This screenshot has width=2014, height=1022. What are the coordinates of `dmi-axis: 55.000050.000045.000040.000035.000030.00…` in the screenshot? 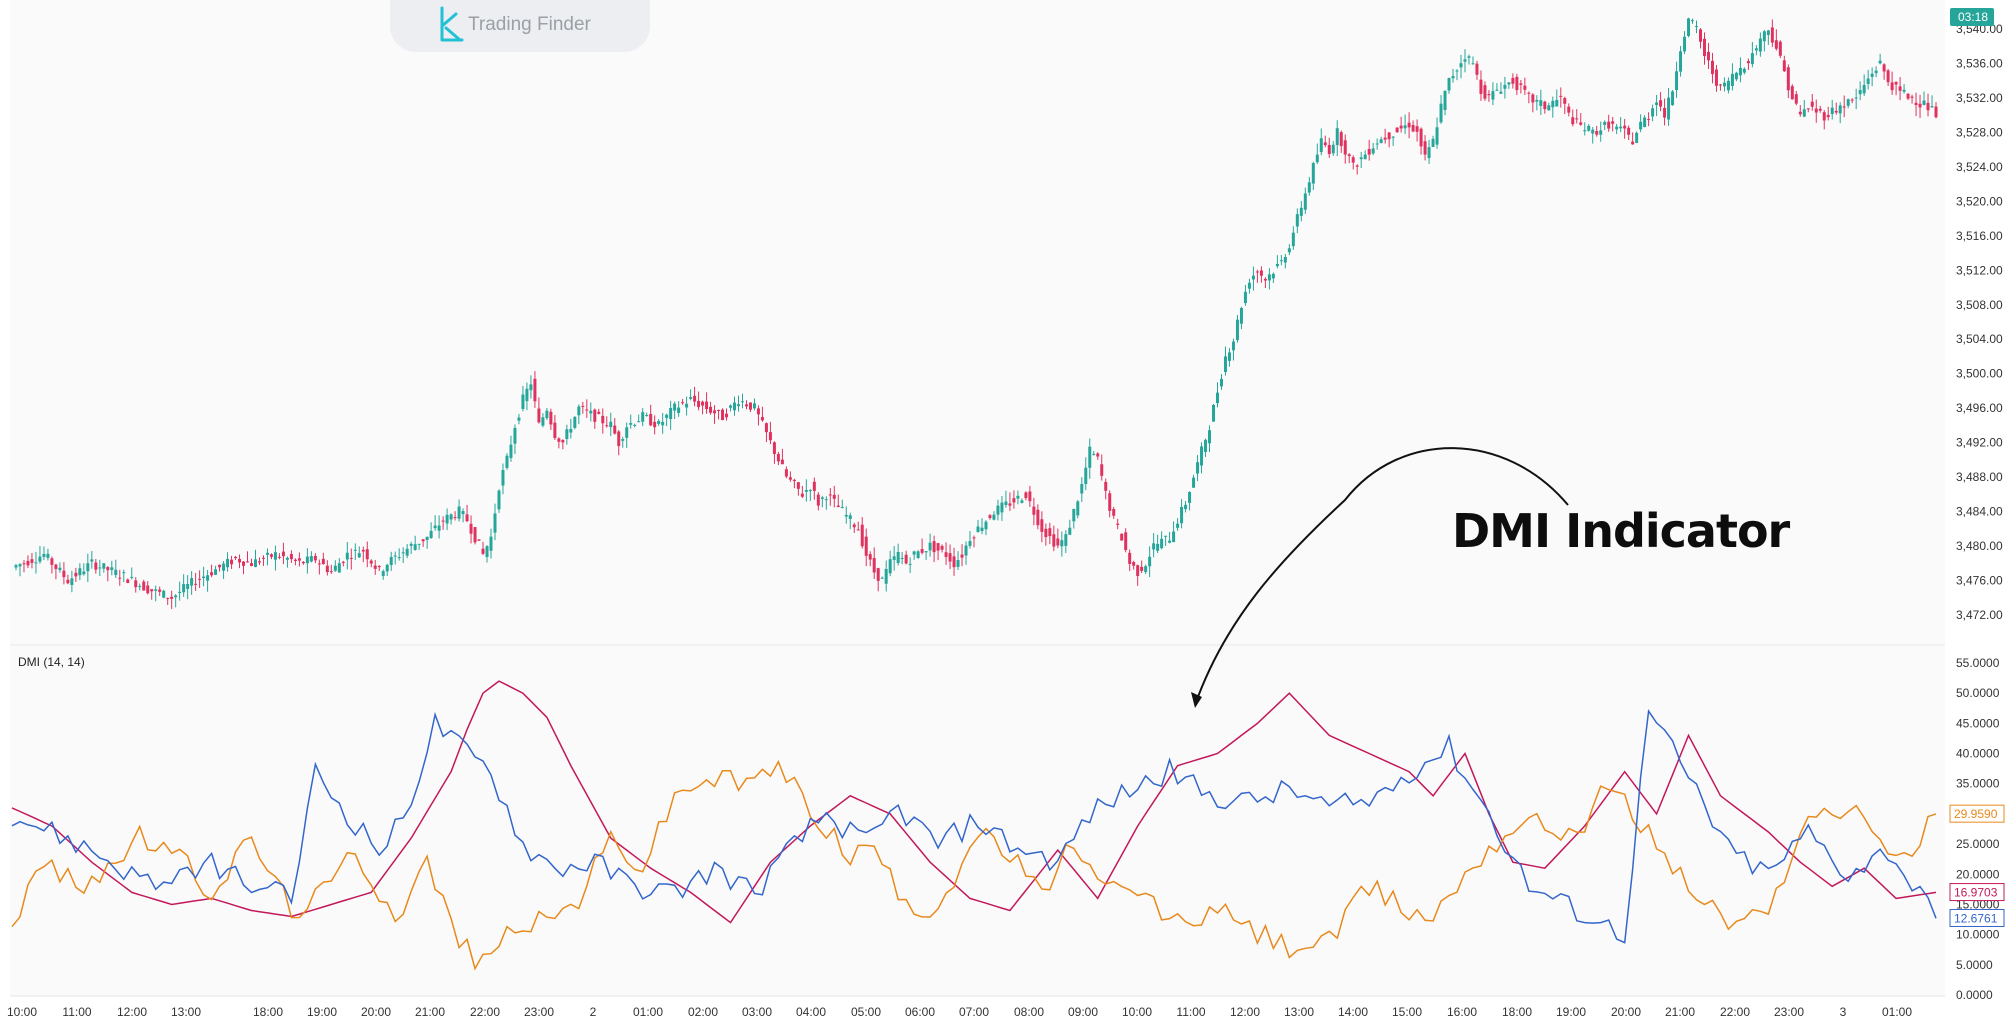 It's located at (1978, 829).